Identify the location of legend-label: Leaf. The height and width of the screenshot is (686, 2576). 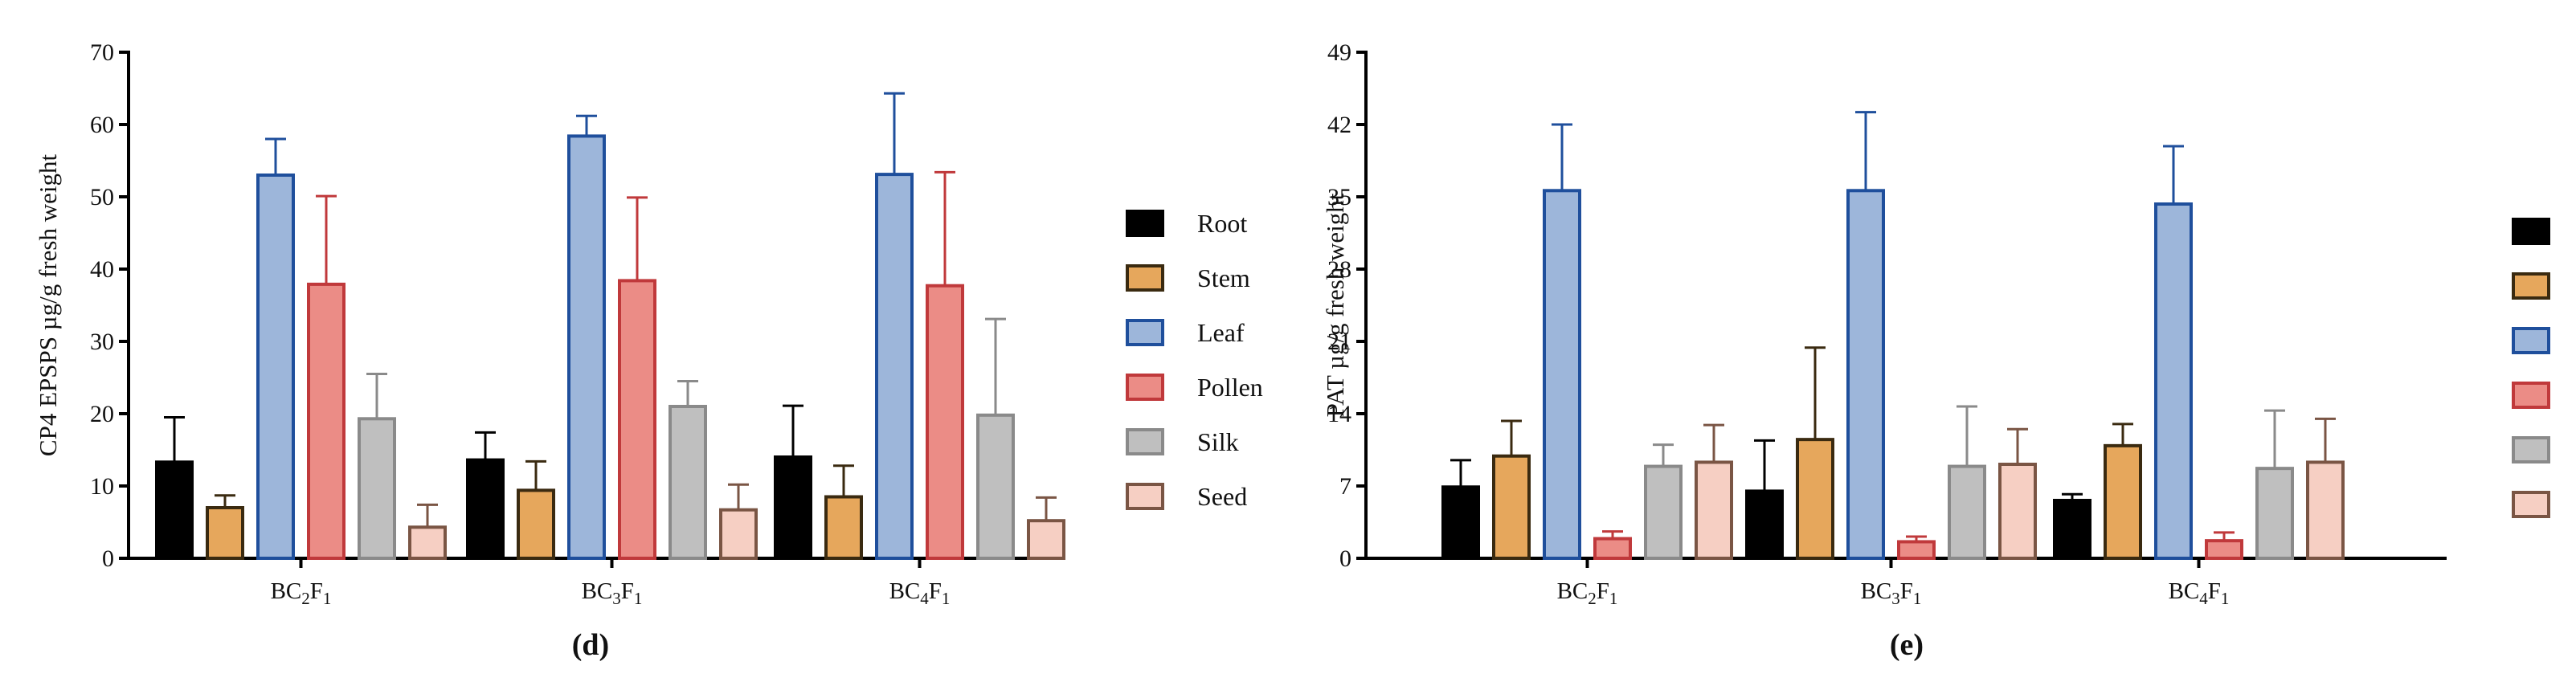
(1221, 332).